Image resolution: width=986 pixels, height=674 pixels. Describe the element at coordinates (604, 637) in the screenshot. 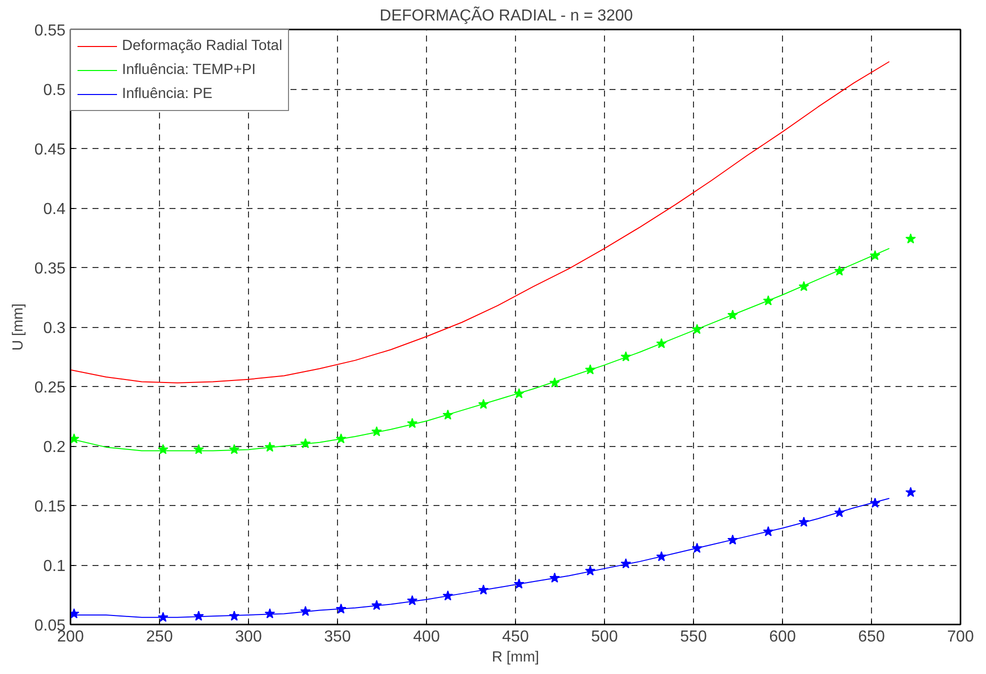

I see `x-tick-label: 500` at that location.